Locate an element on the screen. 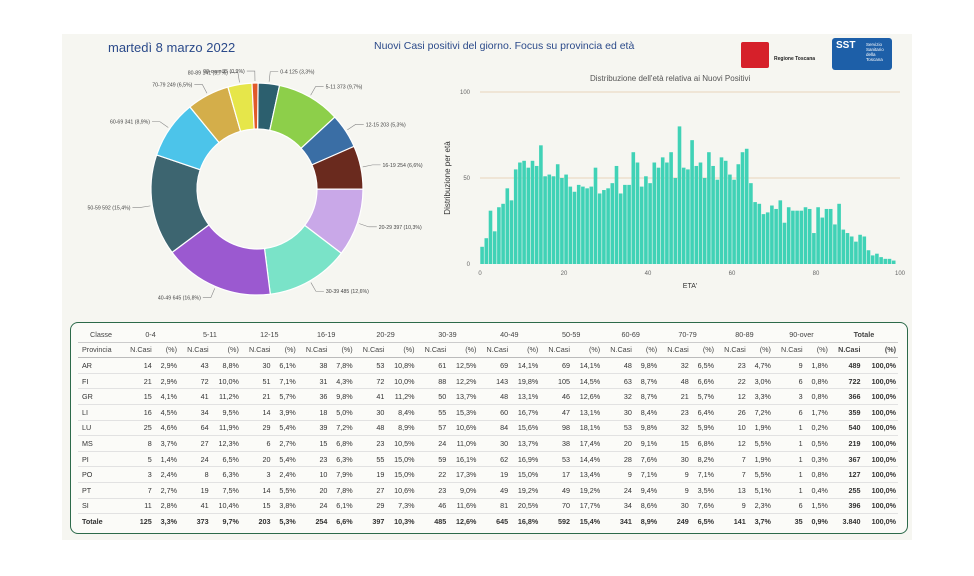 The width and height of the screenshot is (974, 576). table-cell: 30 is located at coordinates (494, 443).